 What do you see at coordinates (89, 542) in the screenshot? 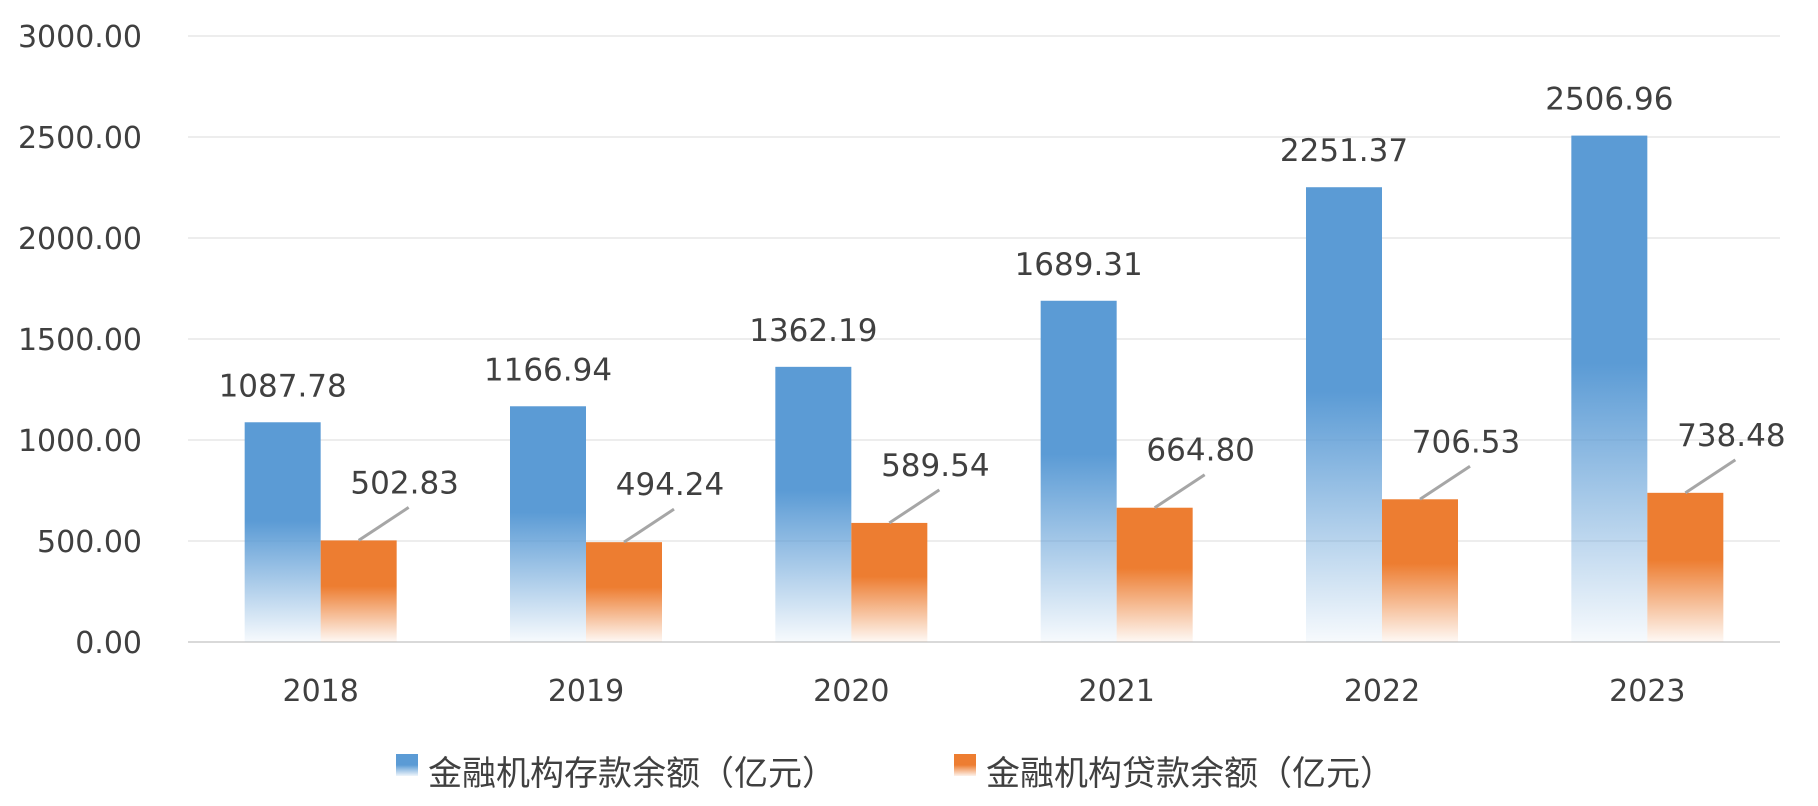
I see `y-tick-label: 500.00` at bounding box center [89, 542].